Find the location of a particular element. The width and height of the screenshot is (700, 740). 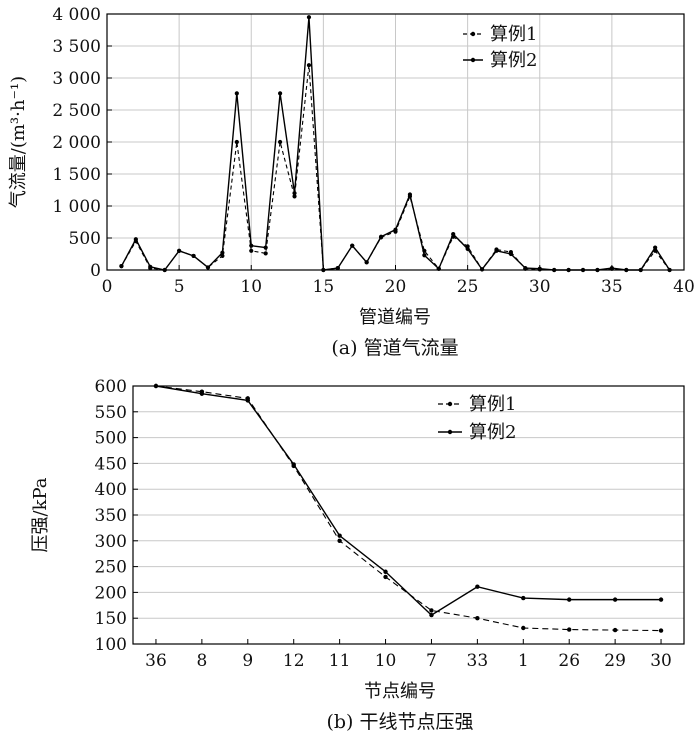

chart-b-ytick-label: 400 is located at coordinates (111, 490).